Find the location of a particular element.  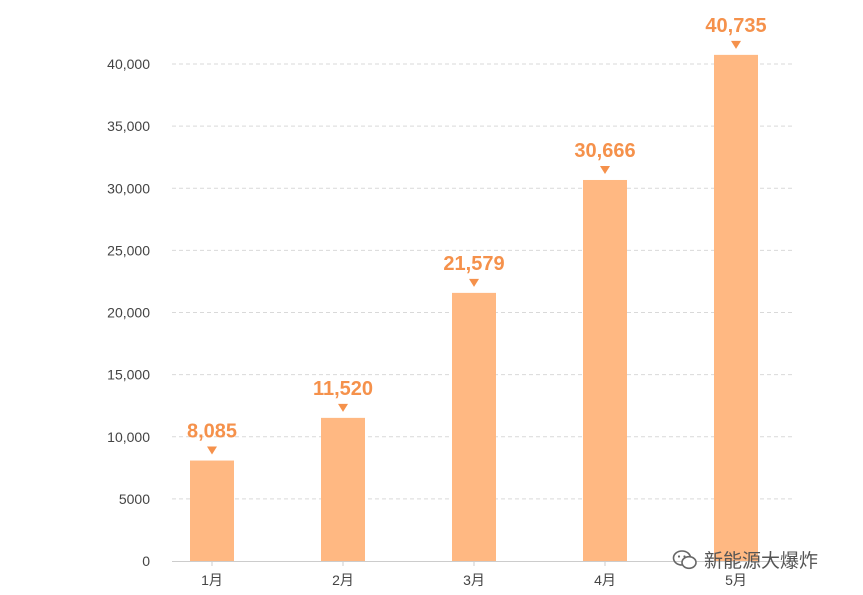

data-label: 40,735 is located at coordinates (735, 26).